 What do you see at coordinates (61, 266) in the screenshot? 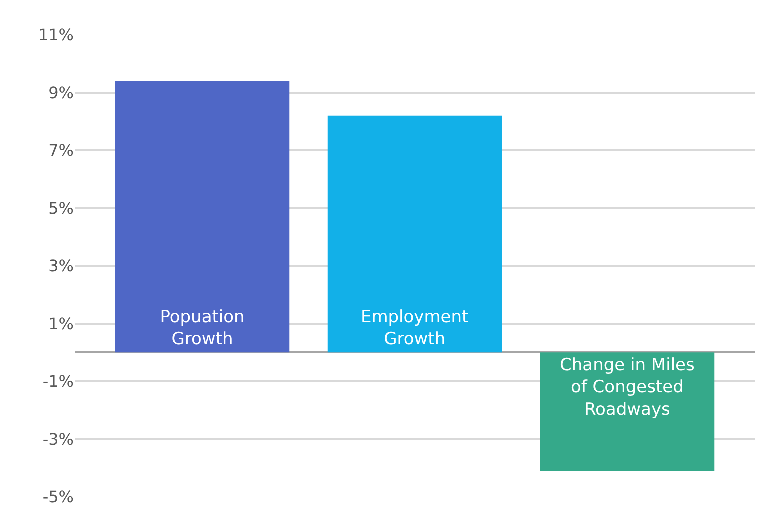
I see `y-tick-label: 3%` at bounding box center [61, 266].